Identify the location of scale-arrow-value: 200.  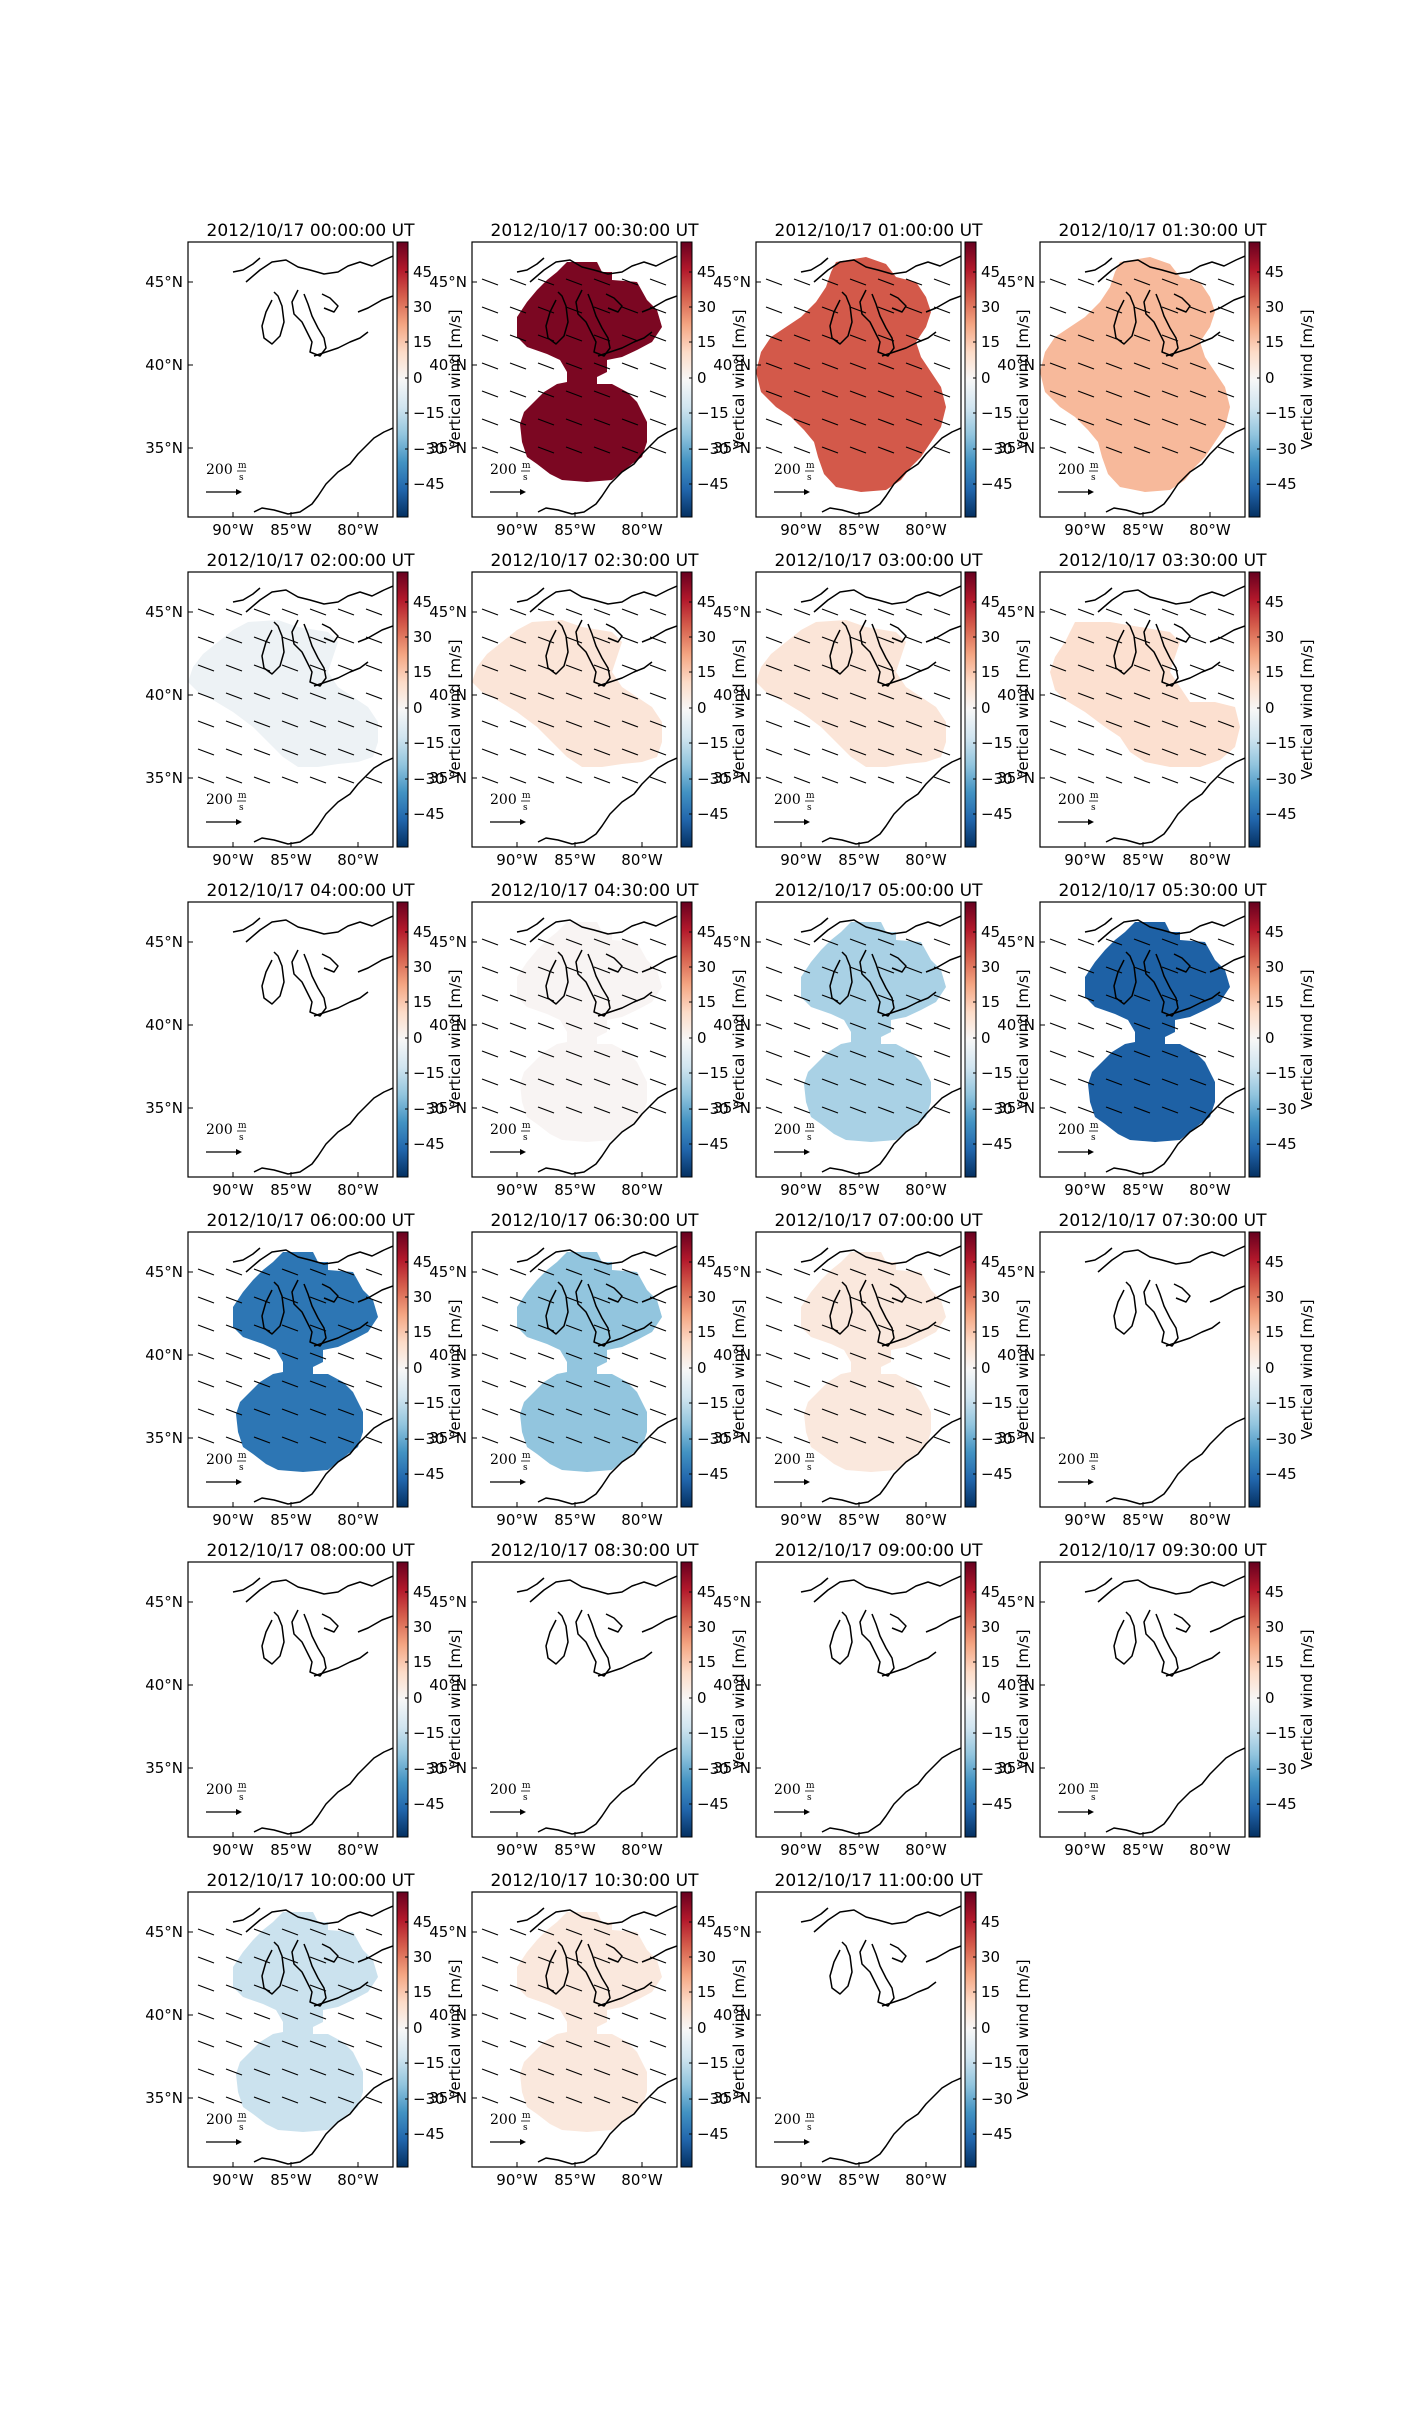
(1071, 1790).